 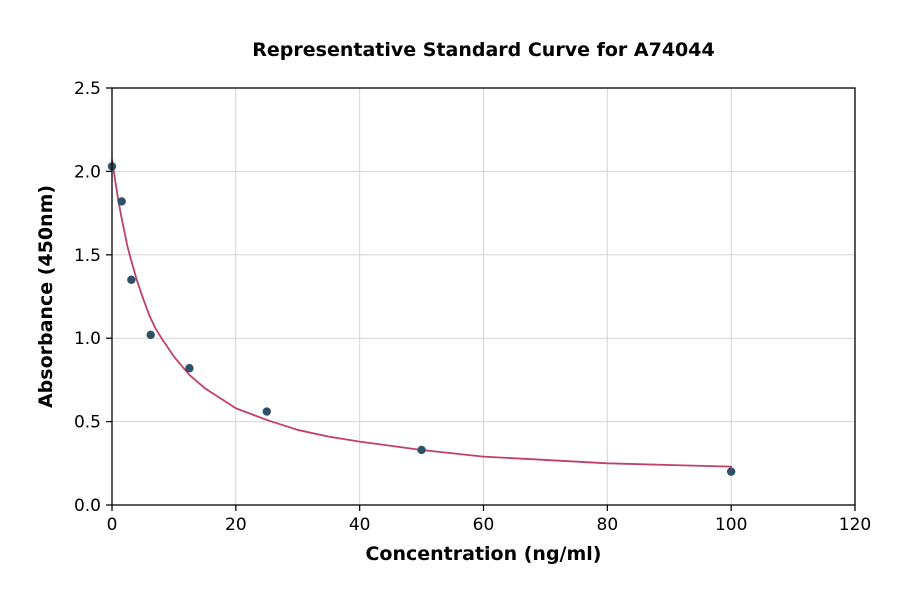 What do you see at coordinates (360, 525) in the screenshot?
I see `x-tick-label: 40` at bounding box center [360, 525].